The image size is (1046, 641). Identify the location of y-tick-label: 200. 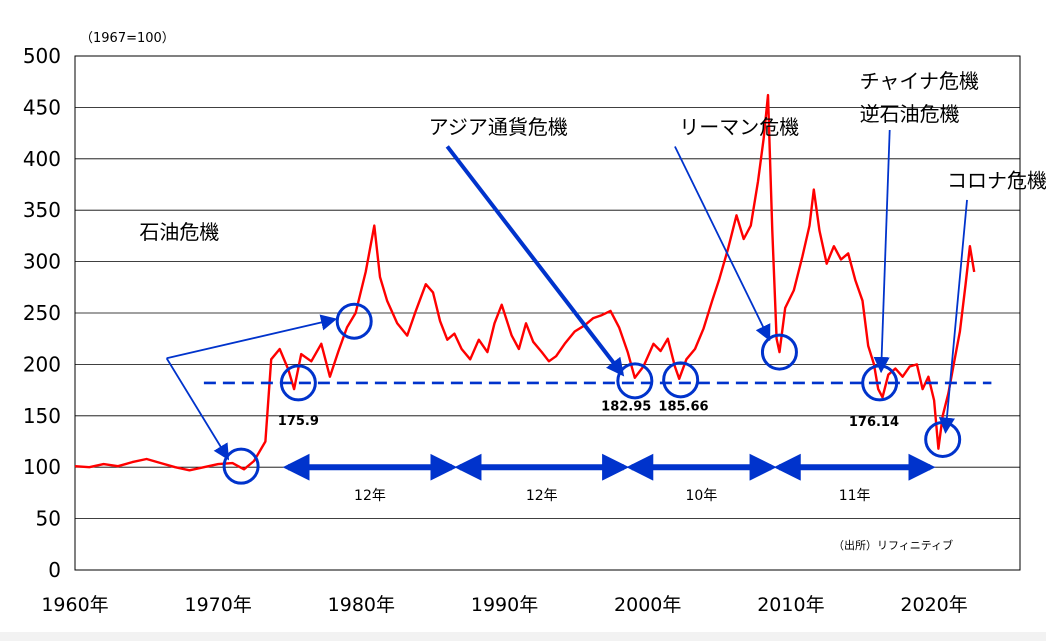
(42, 364).